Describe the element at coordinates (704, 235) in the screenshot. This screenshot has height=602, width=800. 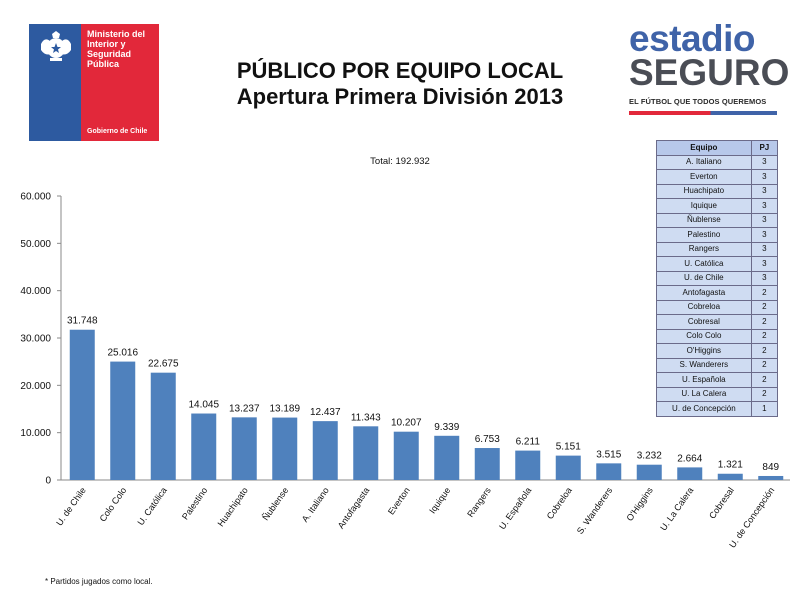
I see `cell-equipo: Palestino` at that location.